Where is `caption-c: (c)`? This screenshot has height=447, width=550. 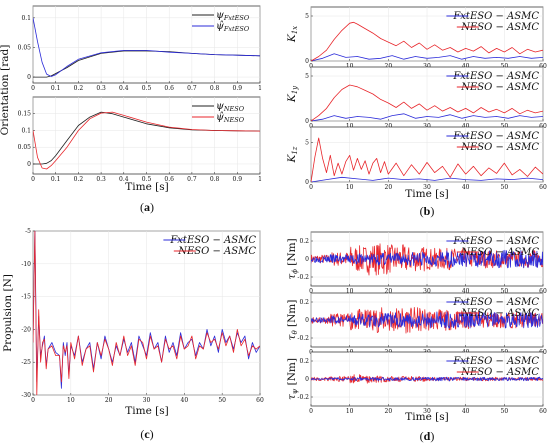
caption-c: (c) is located at coordinates (146, 434).